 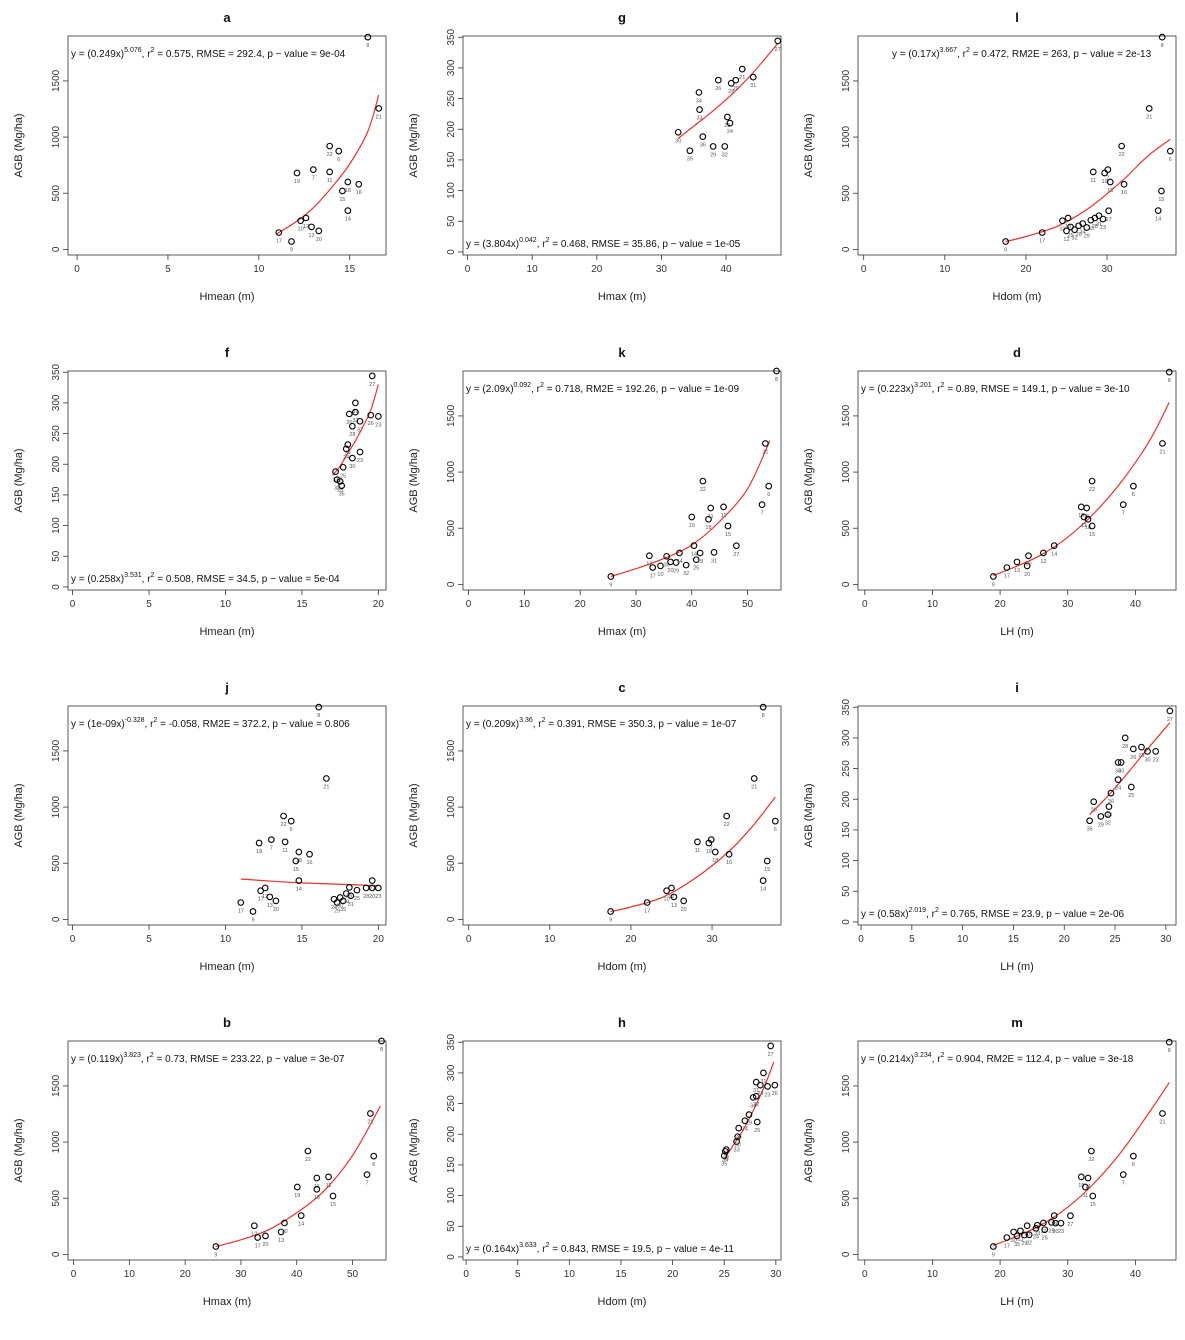 What do you see at coordinates (861, 939) in the screenshot?
I see `x-tick-label: 0` at bounding box center [861, 939].